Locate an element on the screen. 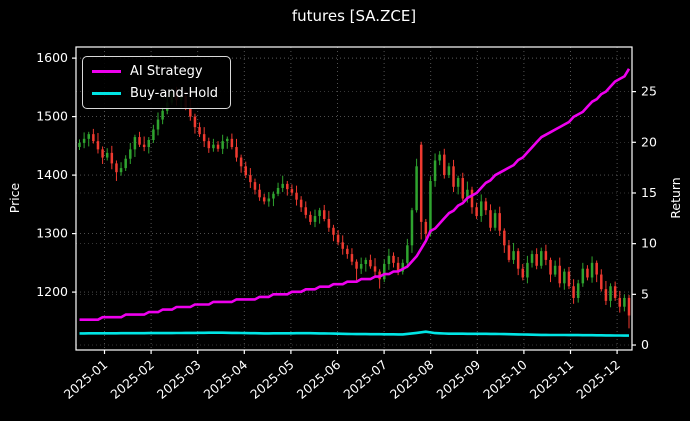 This screenshot has height=421, width=690. x-tick-label: 2025-03 is located at coordinates (179, 379).